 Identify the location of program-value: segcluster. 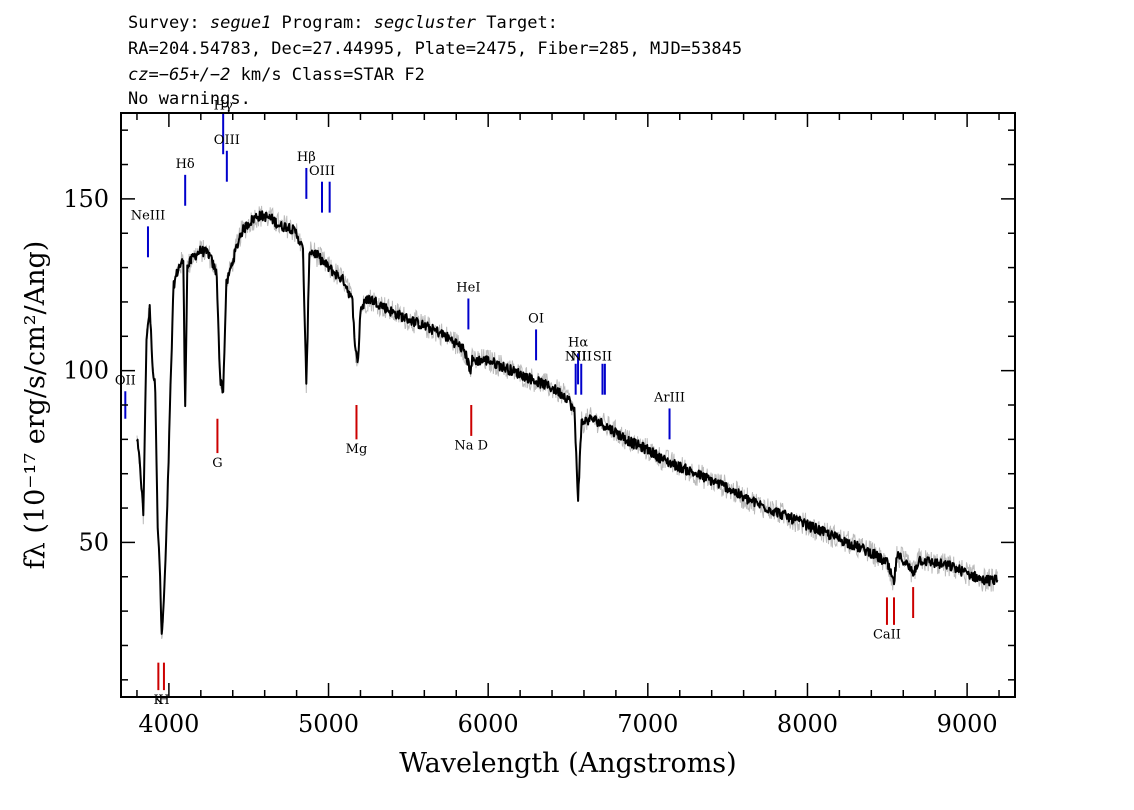
(425, 23).